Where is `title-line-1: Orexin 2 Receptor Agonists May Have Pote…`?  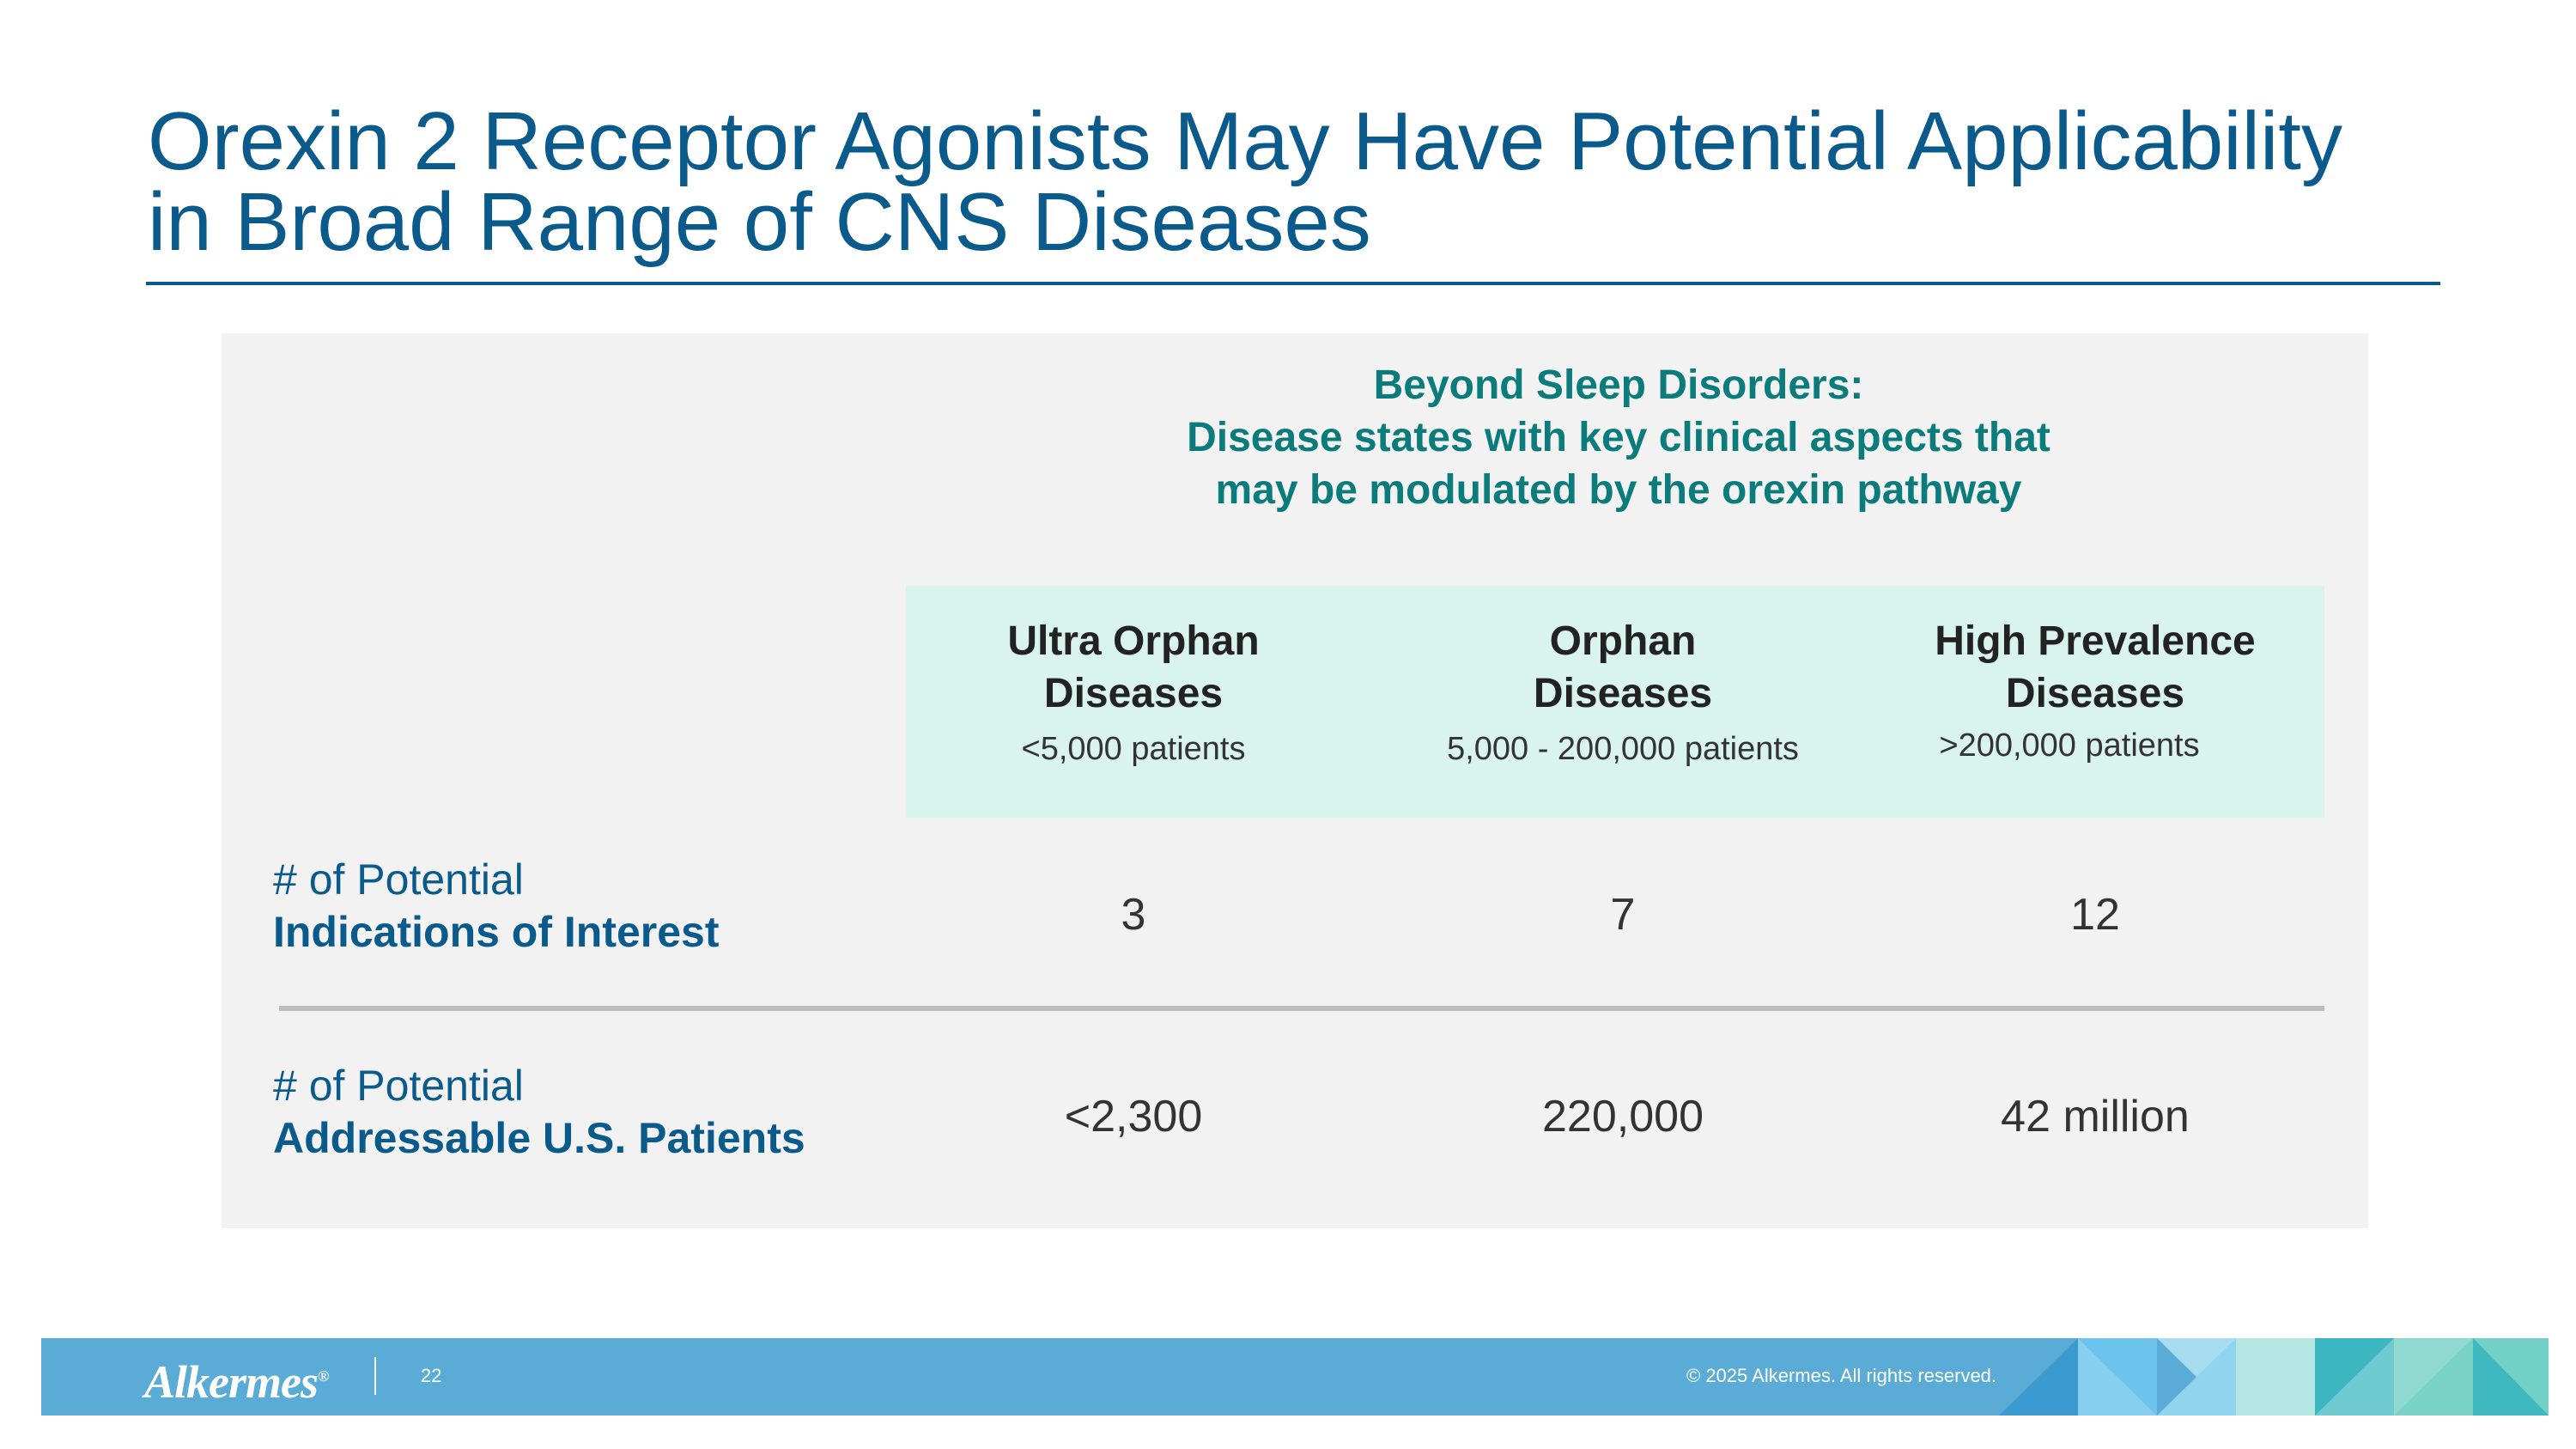 title-line-1: Orexin 2 Receptor Agonists May Have Pote… is located at coordinates (1245, 141).